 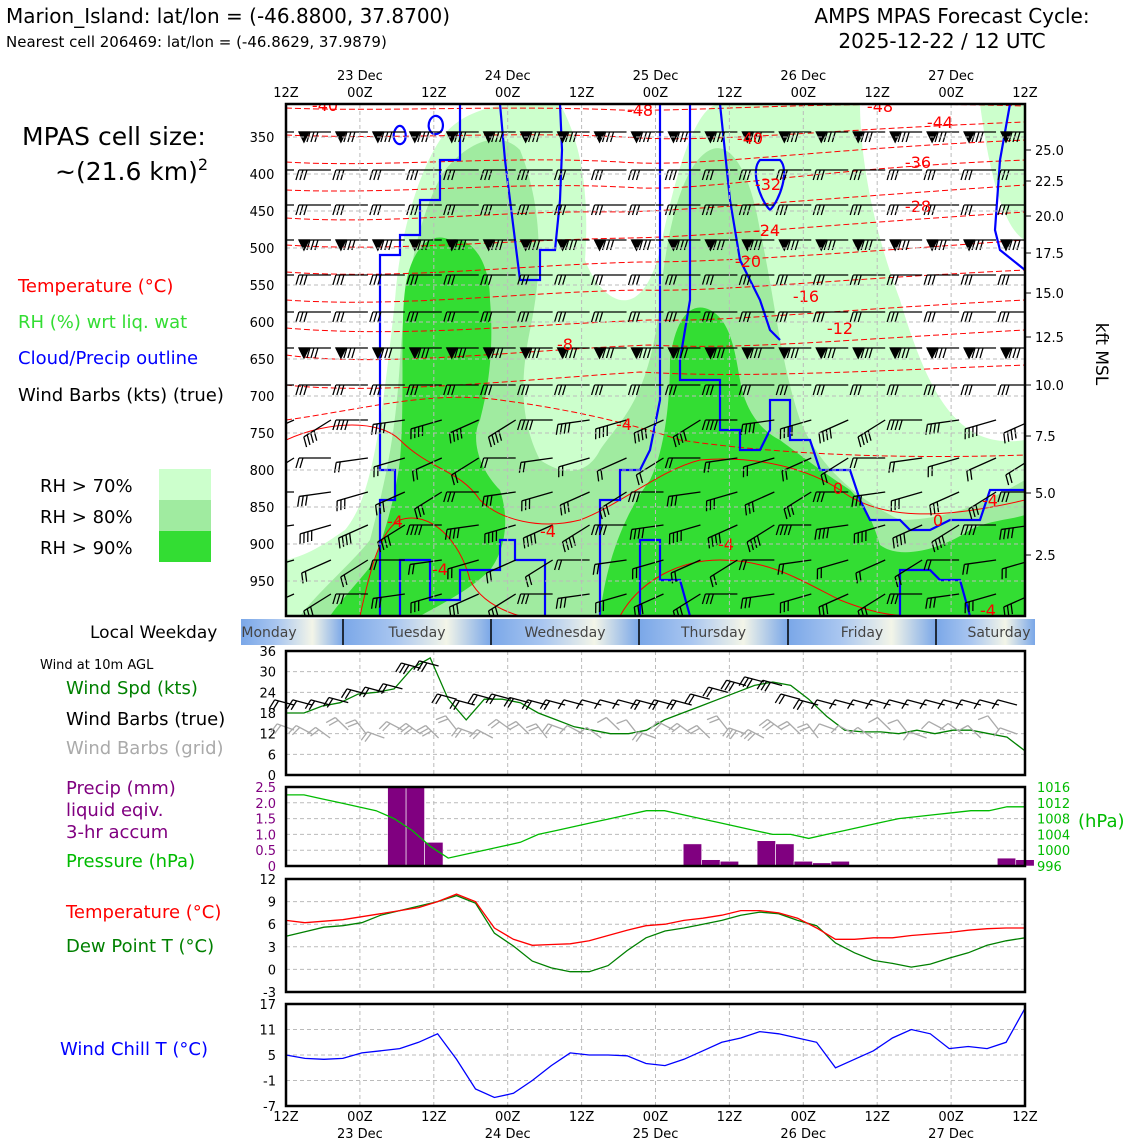 I want to click on panel-tick-label: -1, so click(x=269, y=1082).